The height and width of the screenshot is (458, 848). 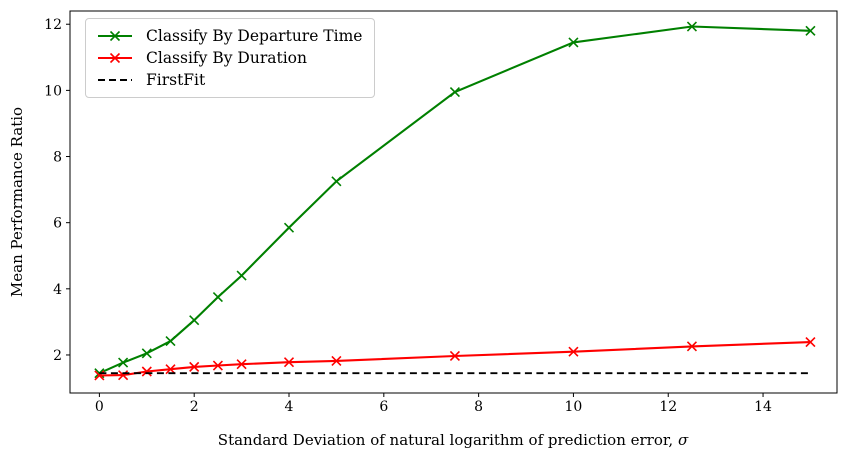 I want to click on y-tick-label: 10, so click(x=53, y=91).